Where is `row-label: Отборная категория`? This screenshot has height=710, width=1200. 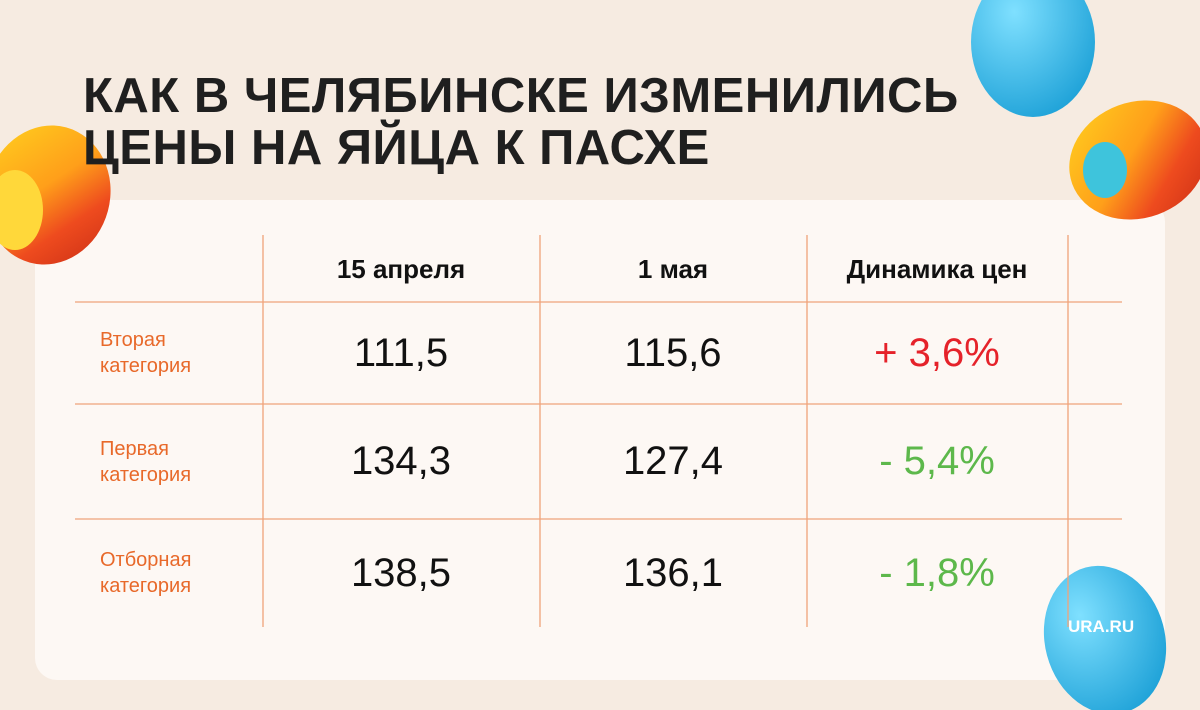
row-label: Отборная категория is located at coordinates (146, 573).